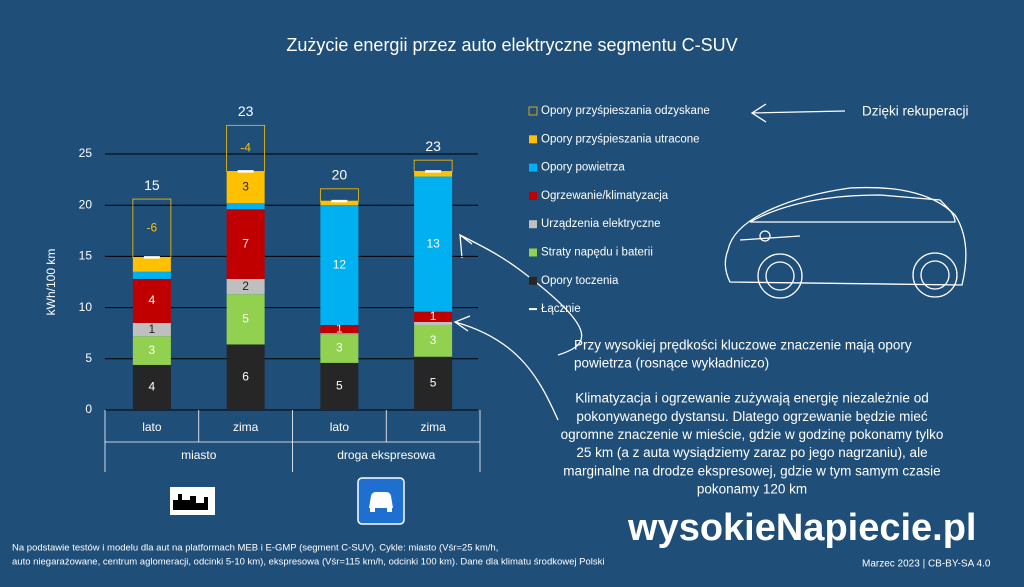  What do you see at coordinates (601, 224) in the screenshot?
I see `legend-label: Urządzenia elektryczne` at bounding box center [601, 224].